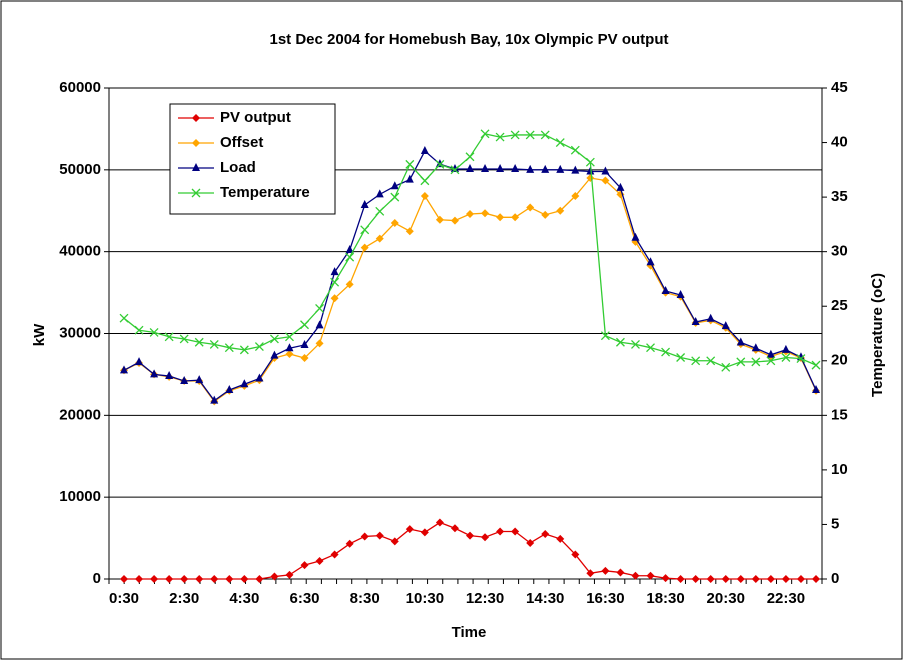 The width and height of the screenshot is (904, 661). I want to click on x-tick-label: 4:30, so click(244, 598).